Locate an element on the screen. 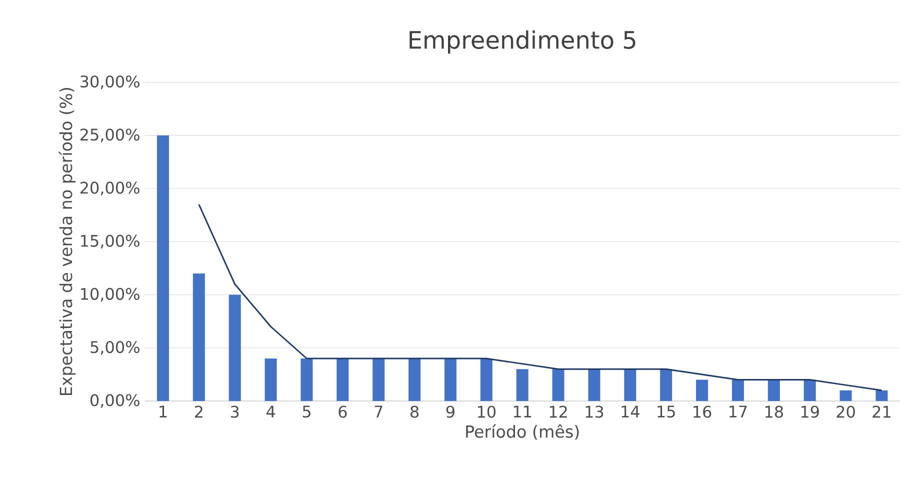 The image size is (905, 484). y-tick-label: 10,00% is located at coordinates (110, 295).